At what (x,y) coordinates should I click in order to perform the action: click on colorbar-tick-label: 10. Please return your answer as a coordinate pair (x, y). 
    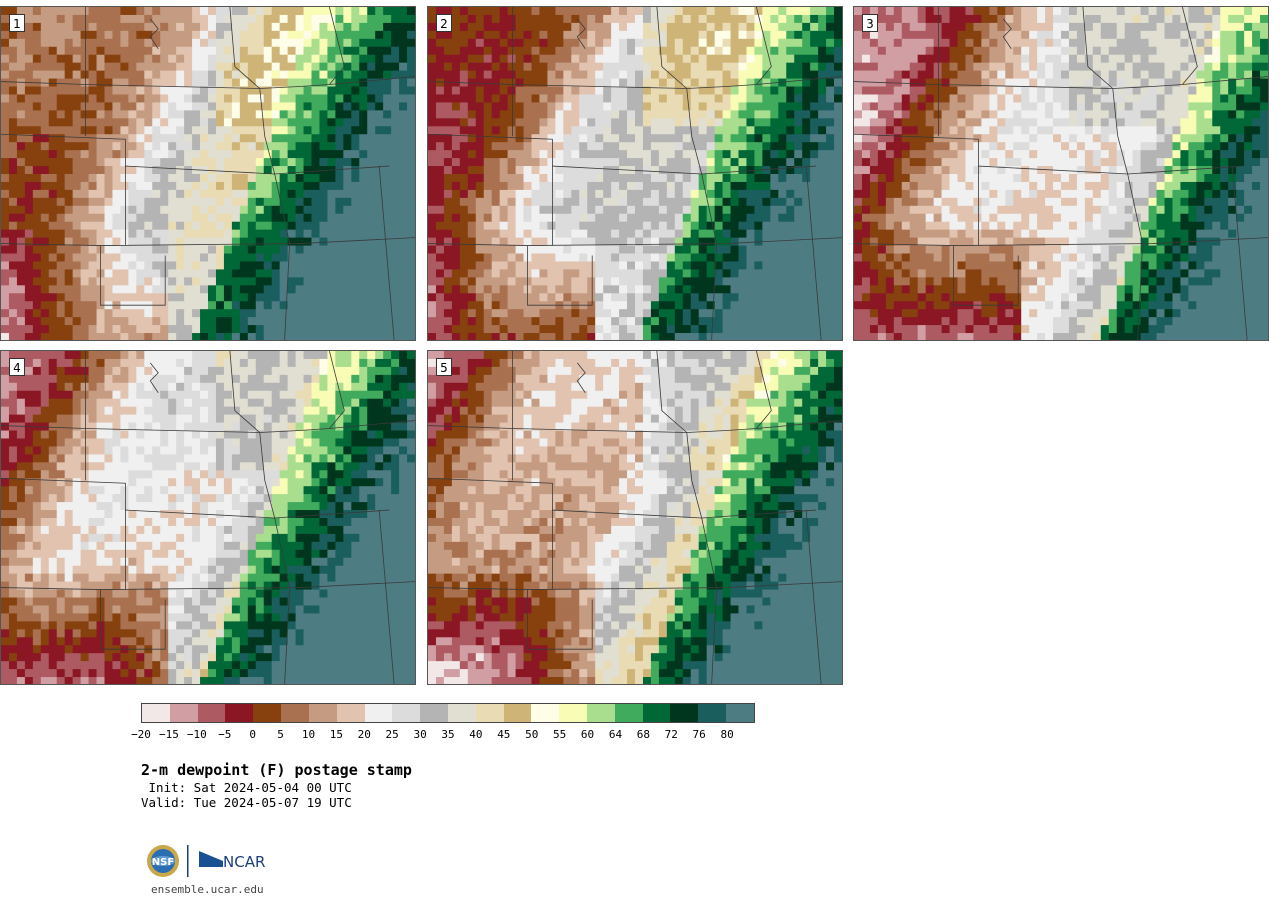
    Looking at the image, I should click on (308, 734).